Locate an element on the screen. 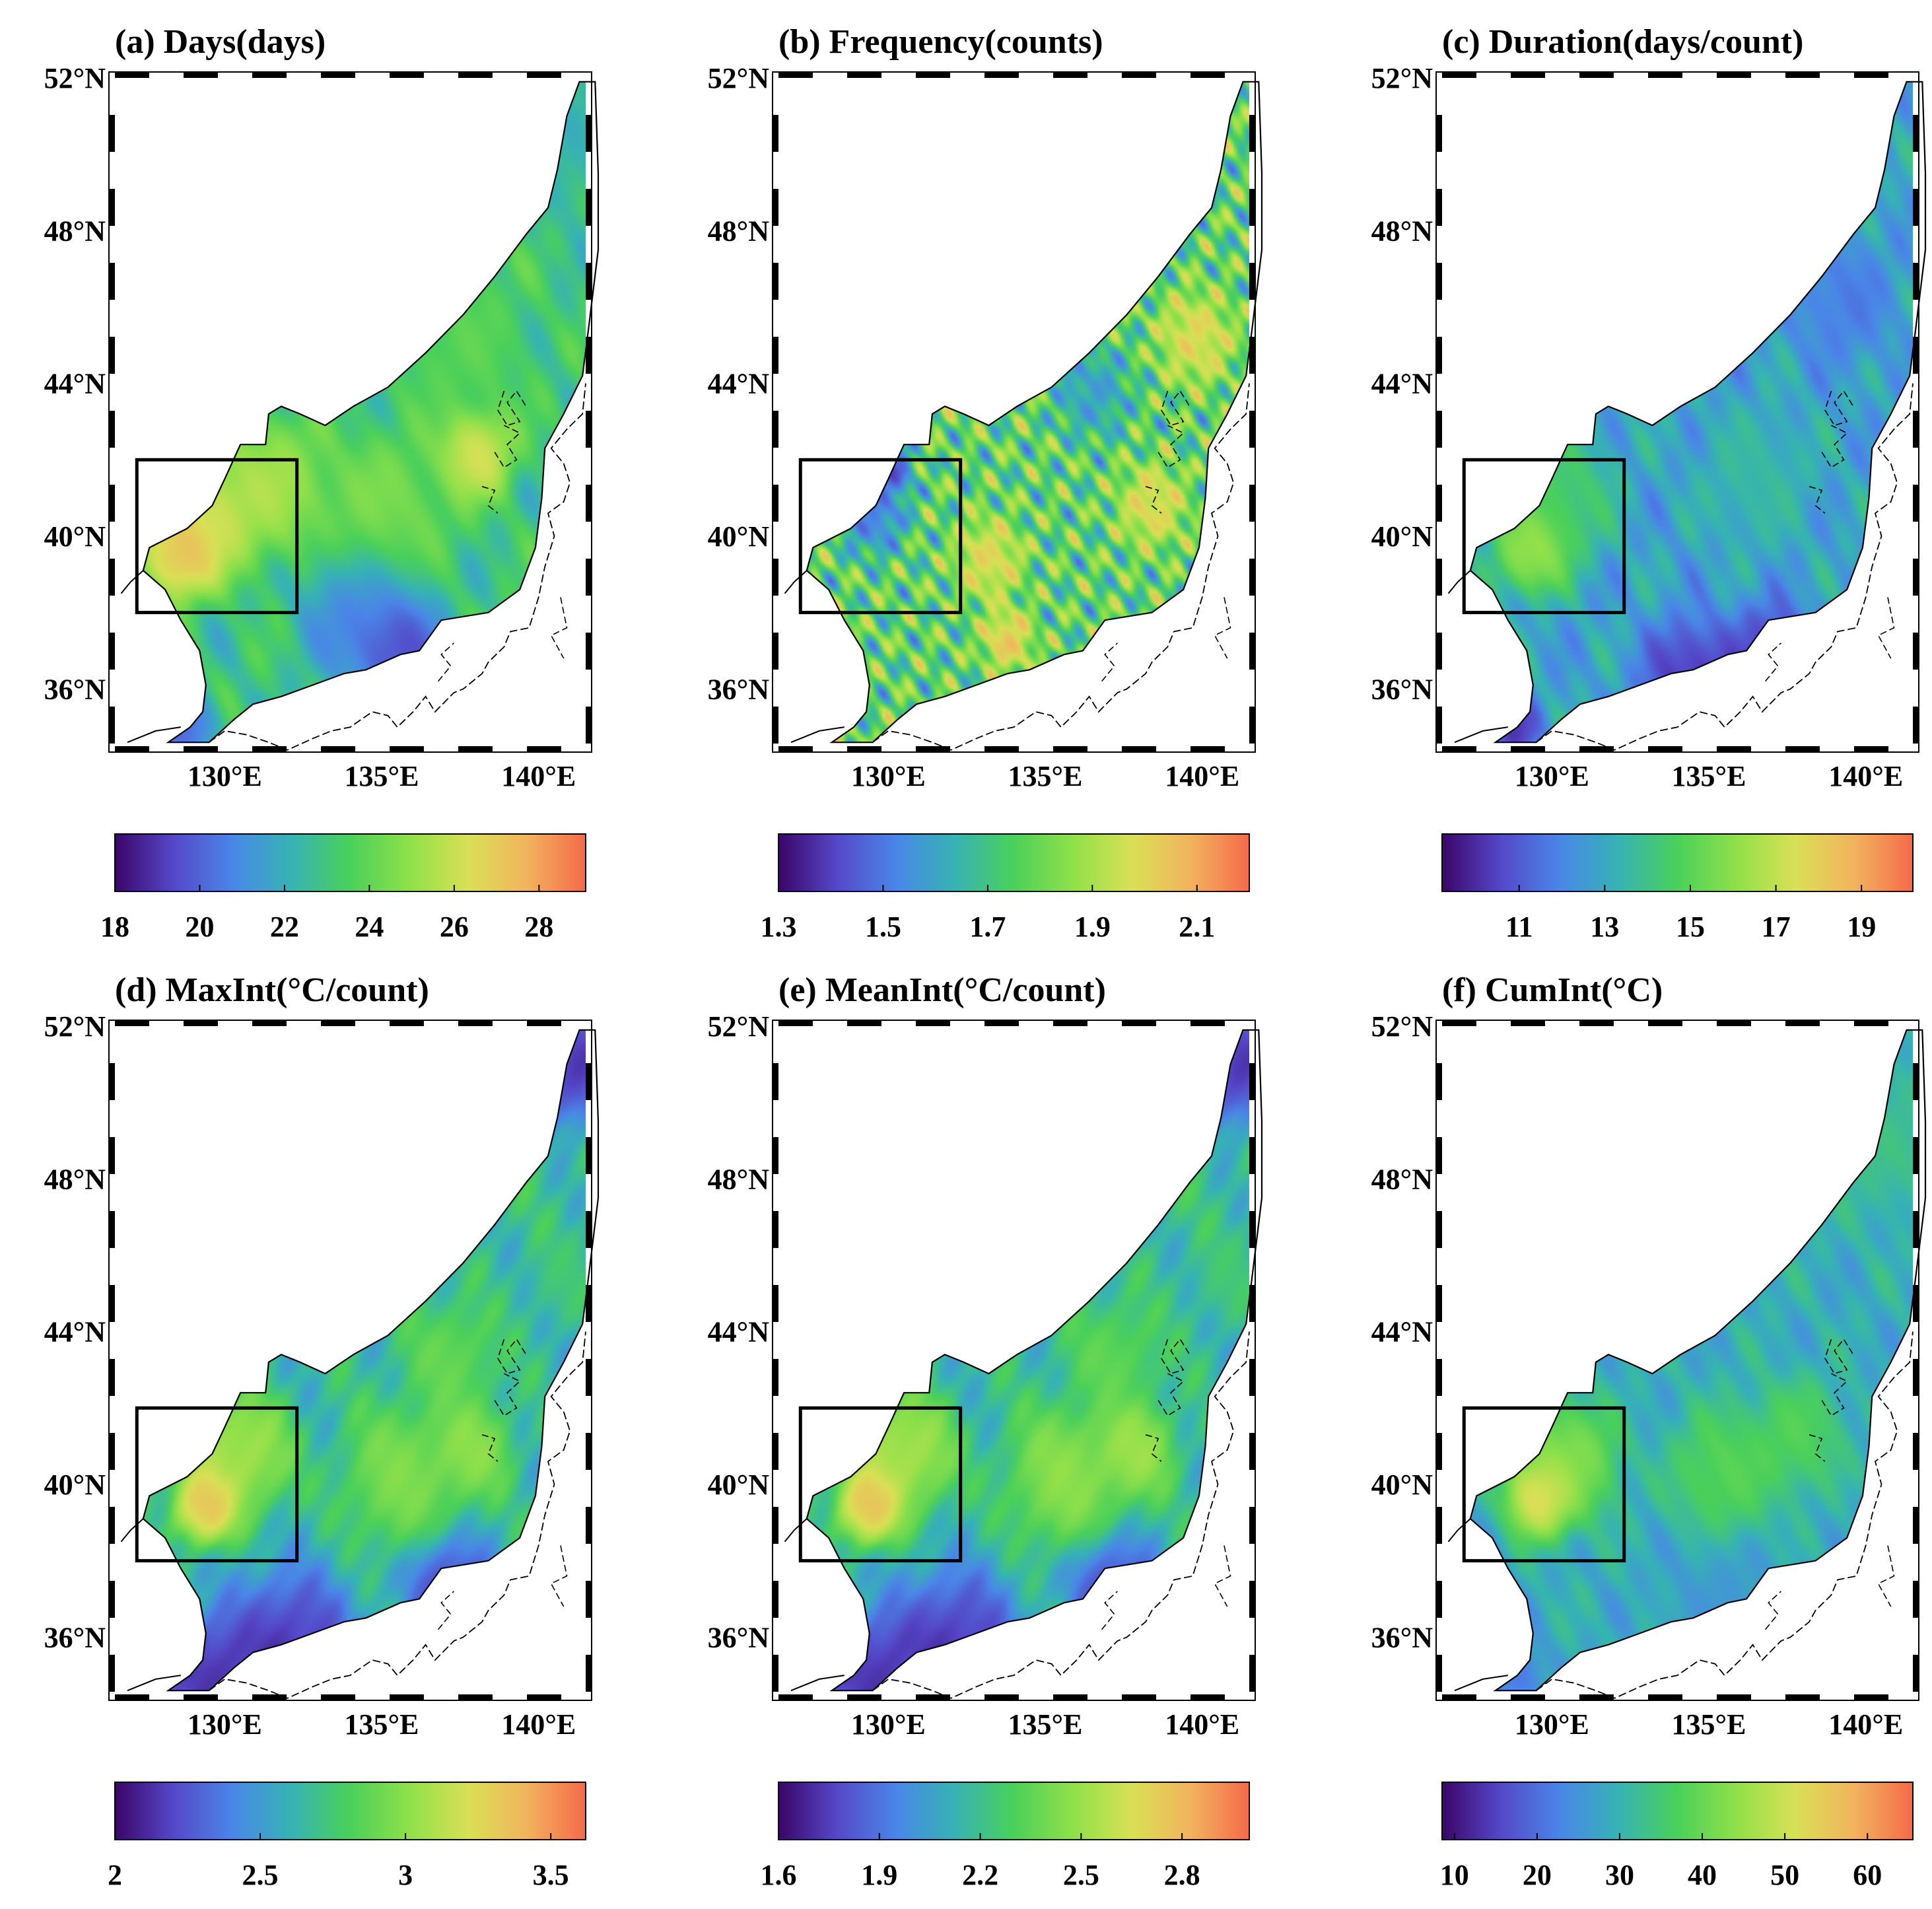  panel-title-e: (e) MeanInt(°C/count) is located at coordinates (942, 990).